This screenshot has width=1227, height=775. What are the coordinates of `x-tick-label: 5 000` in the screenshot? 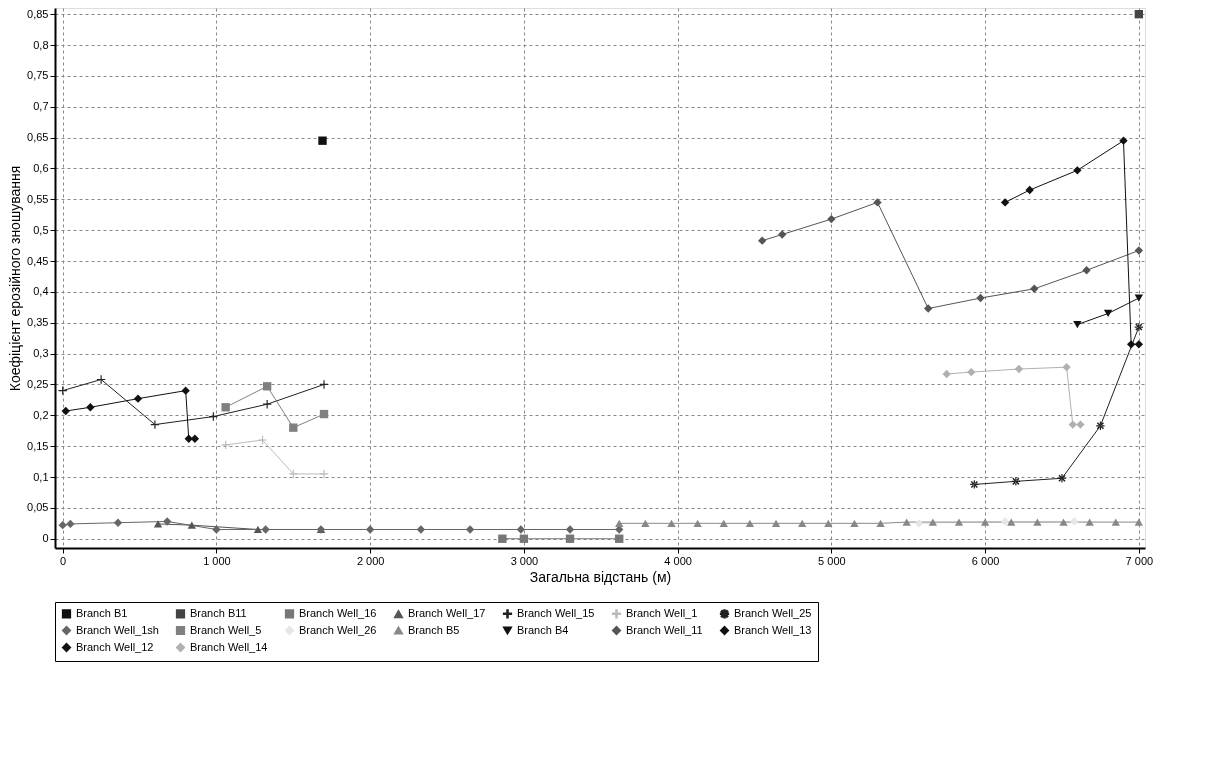 It's located at (832, 560).